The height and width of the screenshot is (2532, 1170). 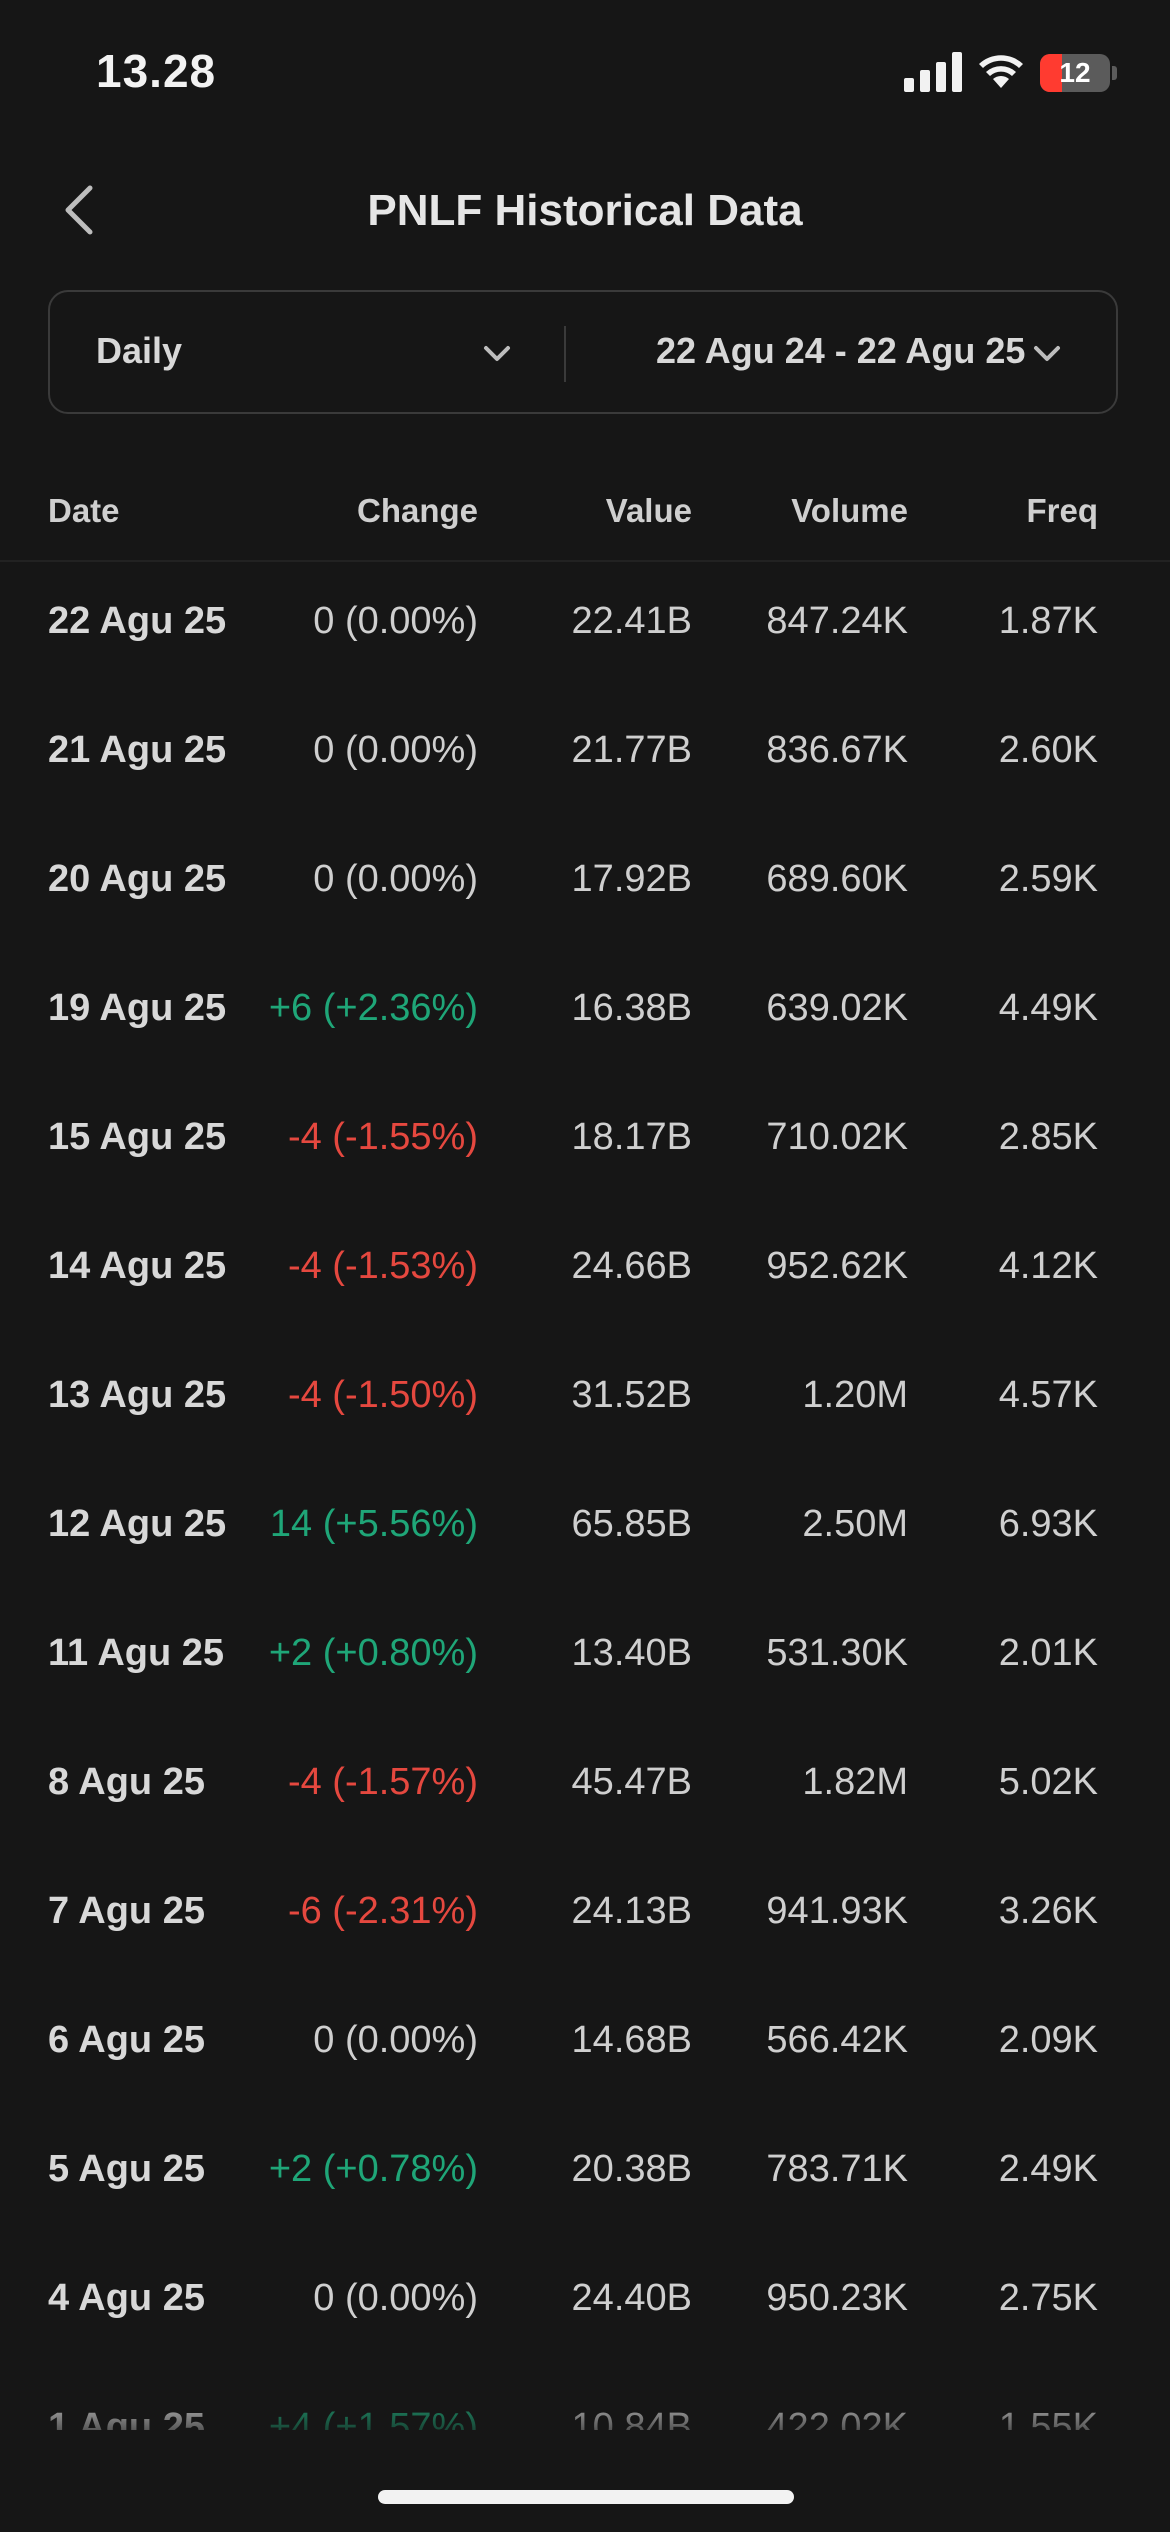 I want to click on cellular-signal-icon, so click(x=933, y=72).